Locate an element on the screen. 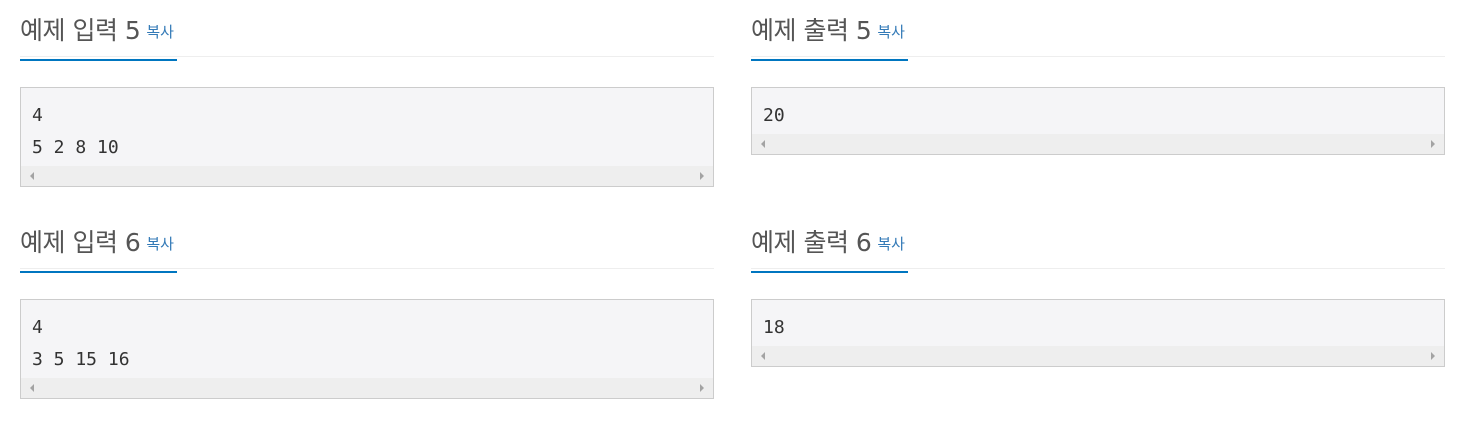  sample-input-5-horizontal-scrollbar is located at coordinates (367, 176).